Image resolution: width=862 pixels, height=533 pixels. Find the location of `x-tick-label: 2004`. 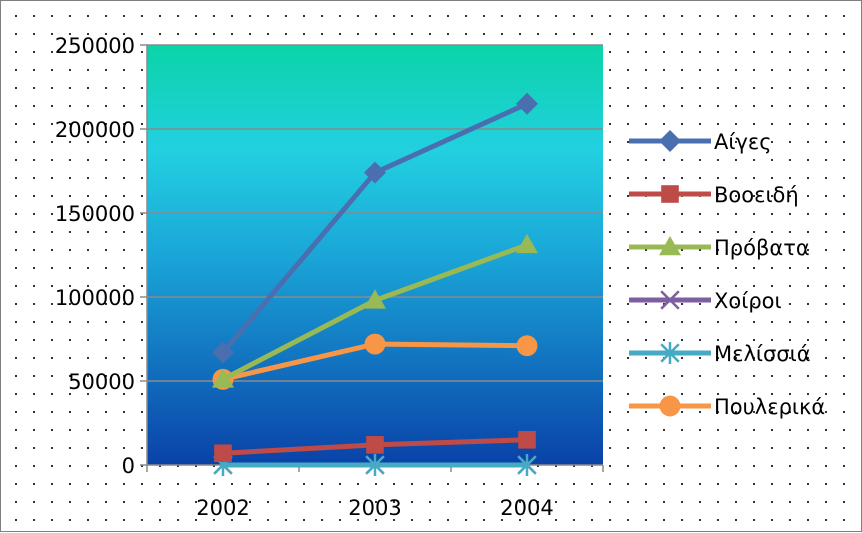

x-tick-label: 2004 is located at coordinates (526, 508).